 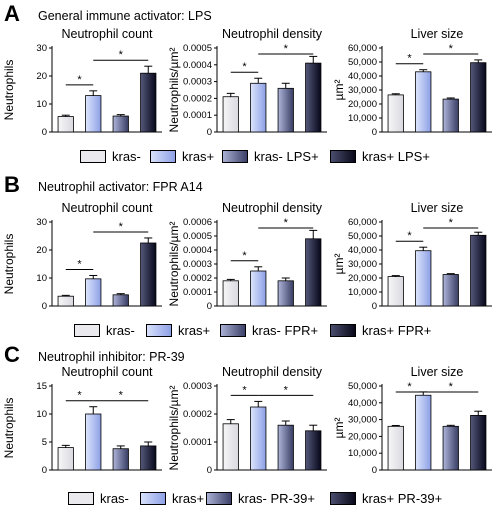 What do you see at coordinates (250, 500) in the screenshot?
I see `legend-c: kras- kras+ kras- PR-39+ kras+ PR-39+` at bounding box center [250, 500].